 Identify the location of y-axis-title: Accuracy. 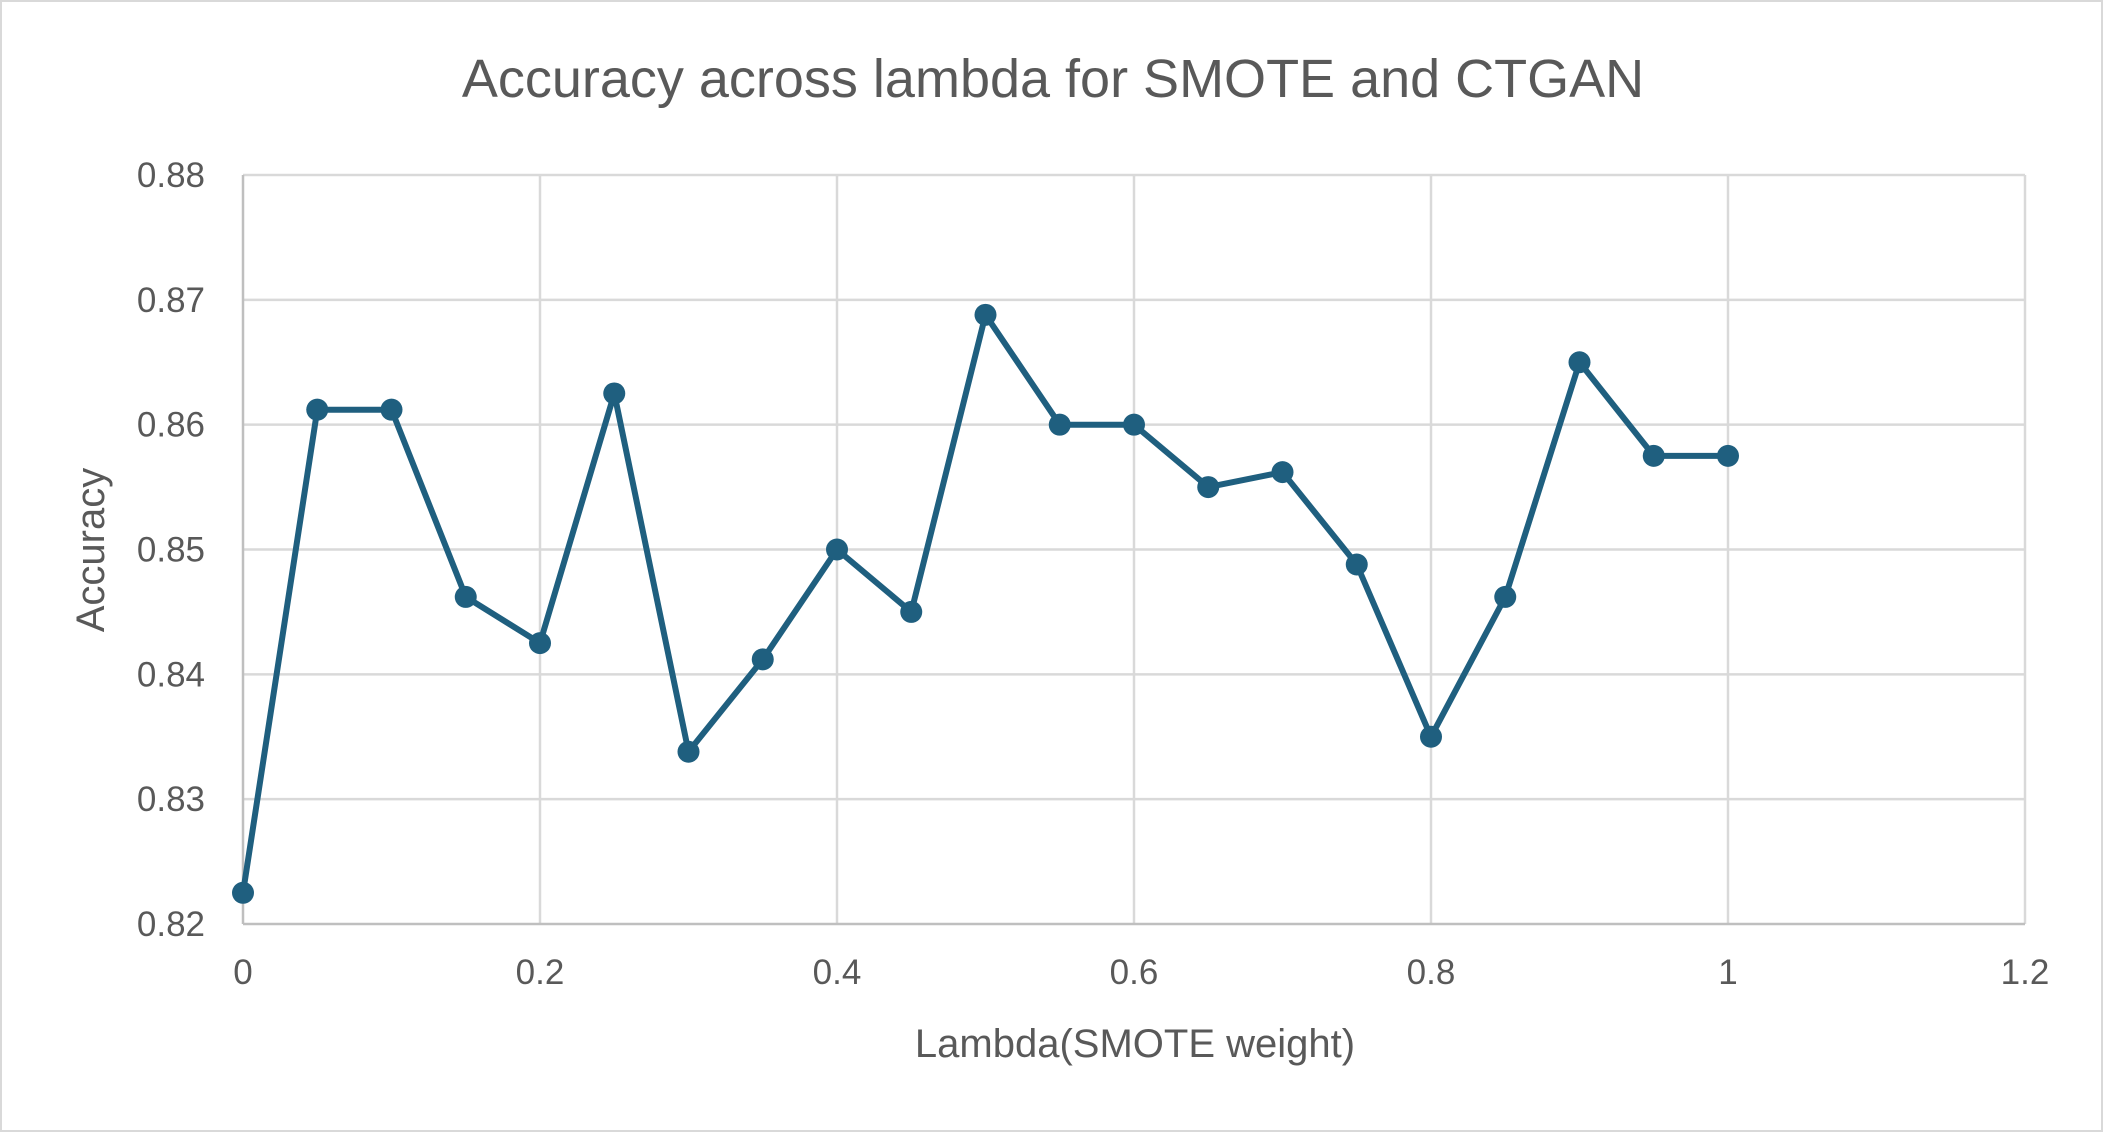
(91, 550).